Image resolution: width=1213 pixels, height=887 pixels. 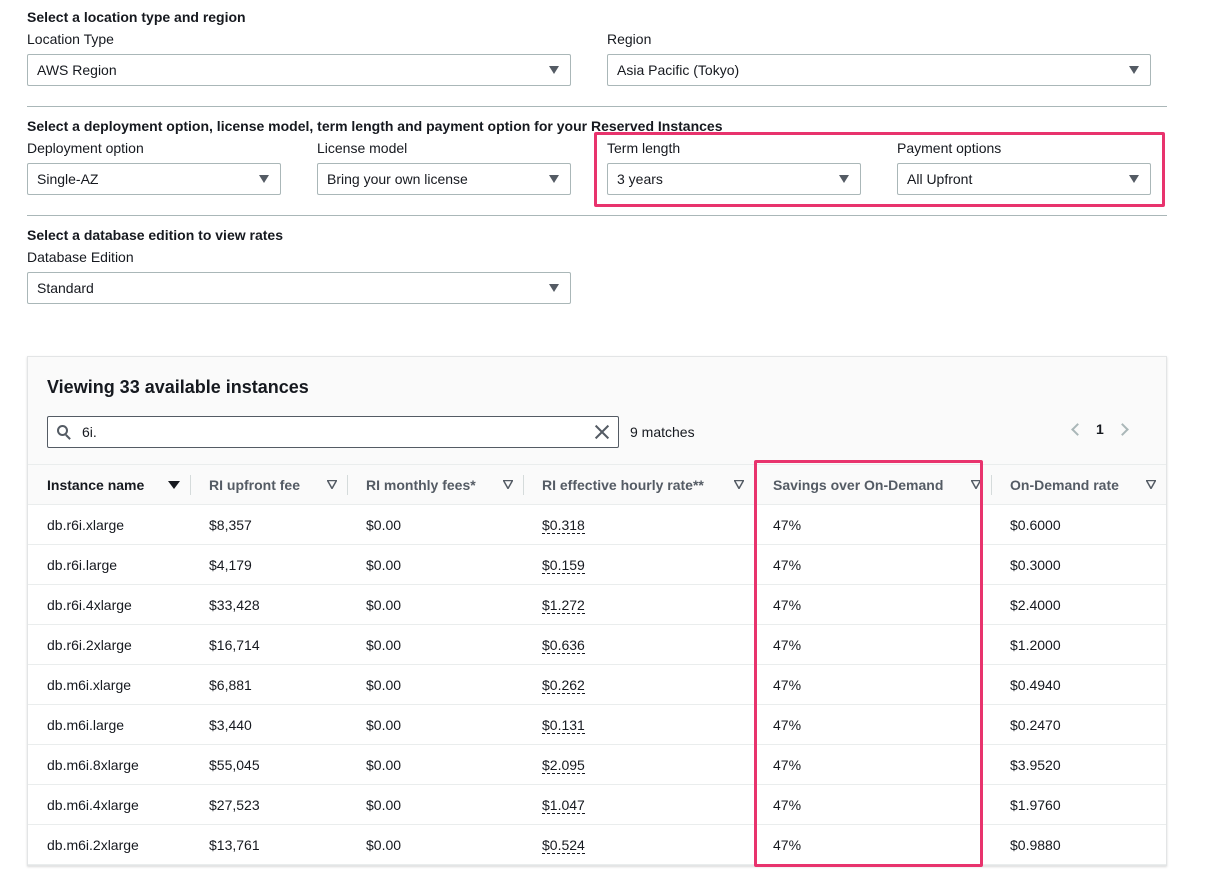 I want to click on sort-descending-icon, so click(x=174, y=484).